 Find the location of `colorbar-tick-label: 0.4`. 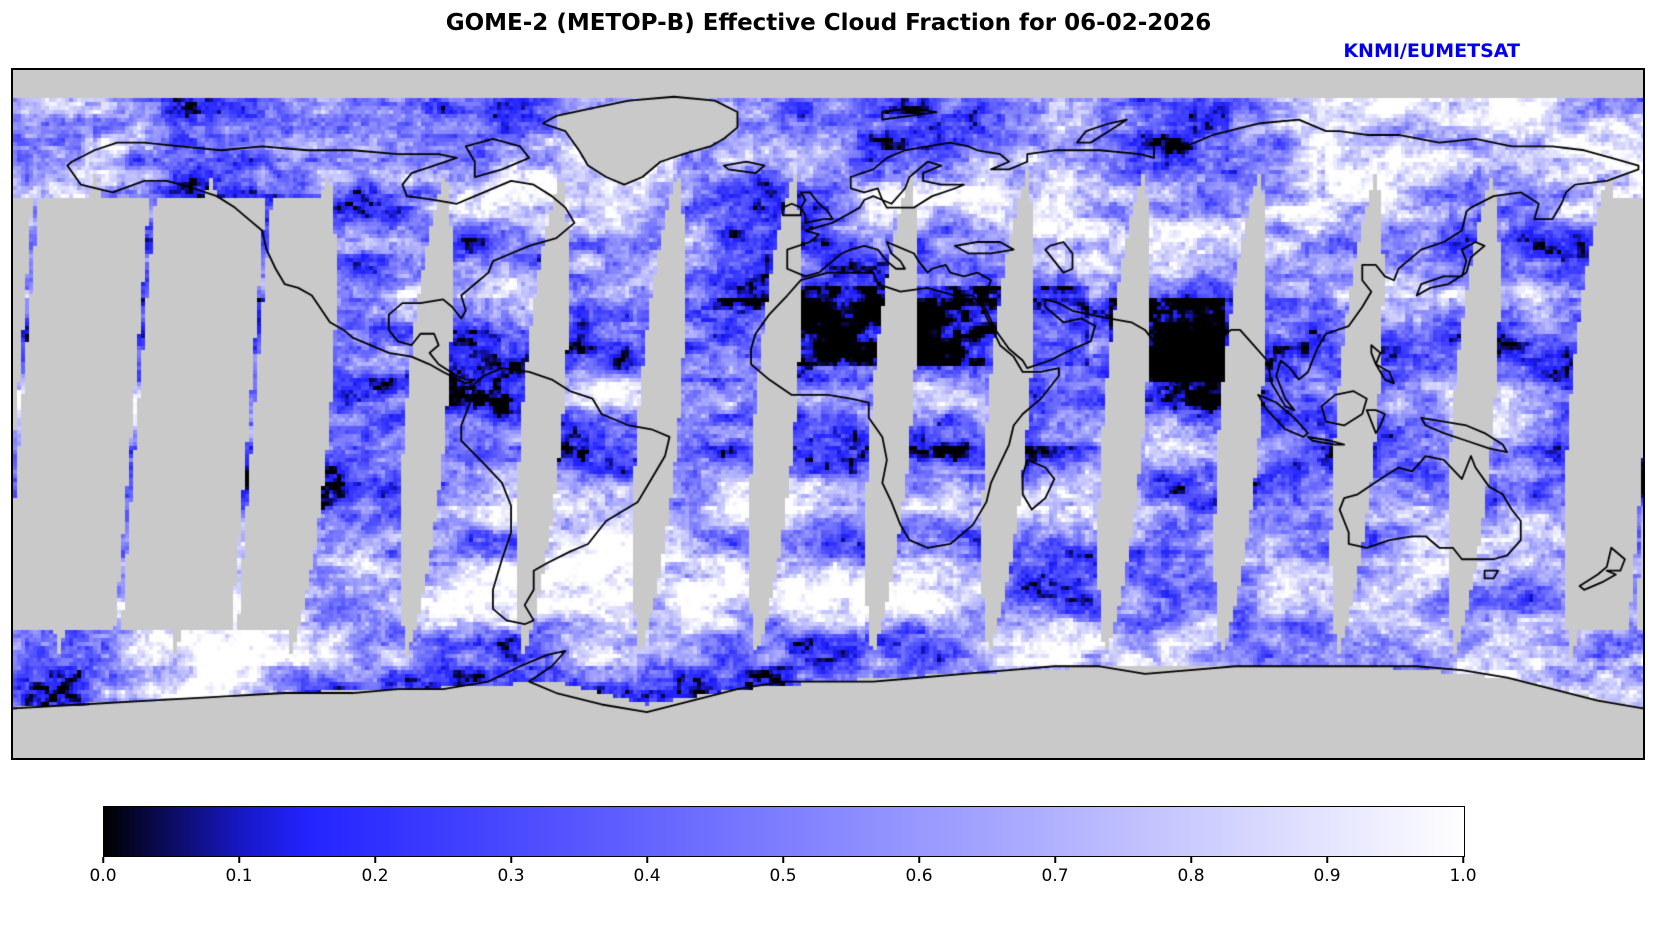

colorbar-tick-label: 0.4 is located at coordinates (647, 876).